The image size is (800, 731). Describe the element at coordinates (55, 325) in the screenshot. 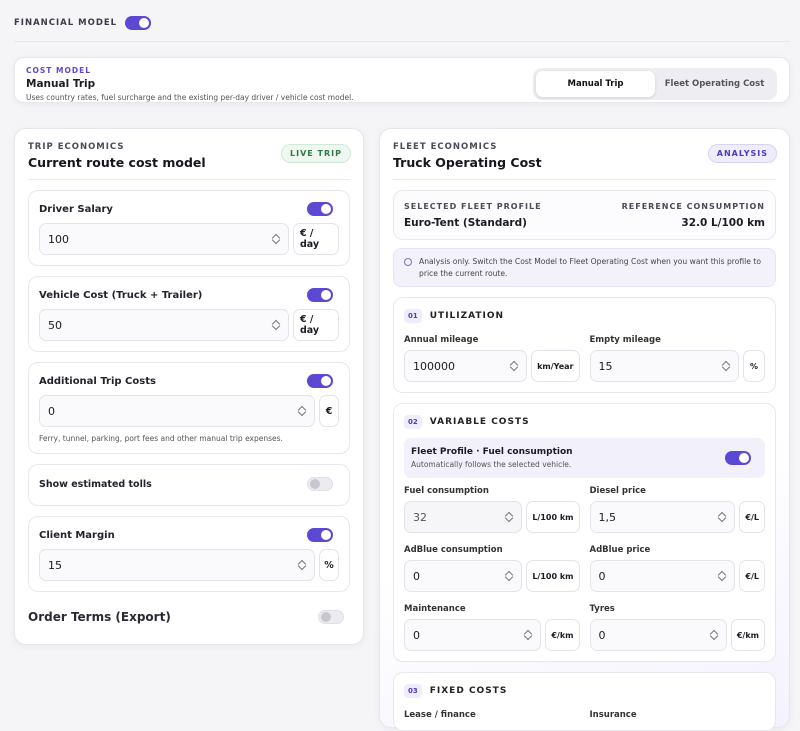

I see `input-value: 50` at that location.